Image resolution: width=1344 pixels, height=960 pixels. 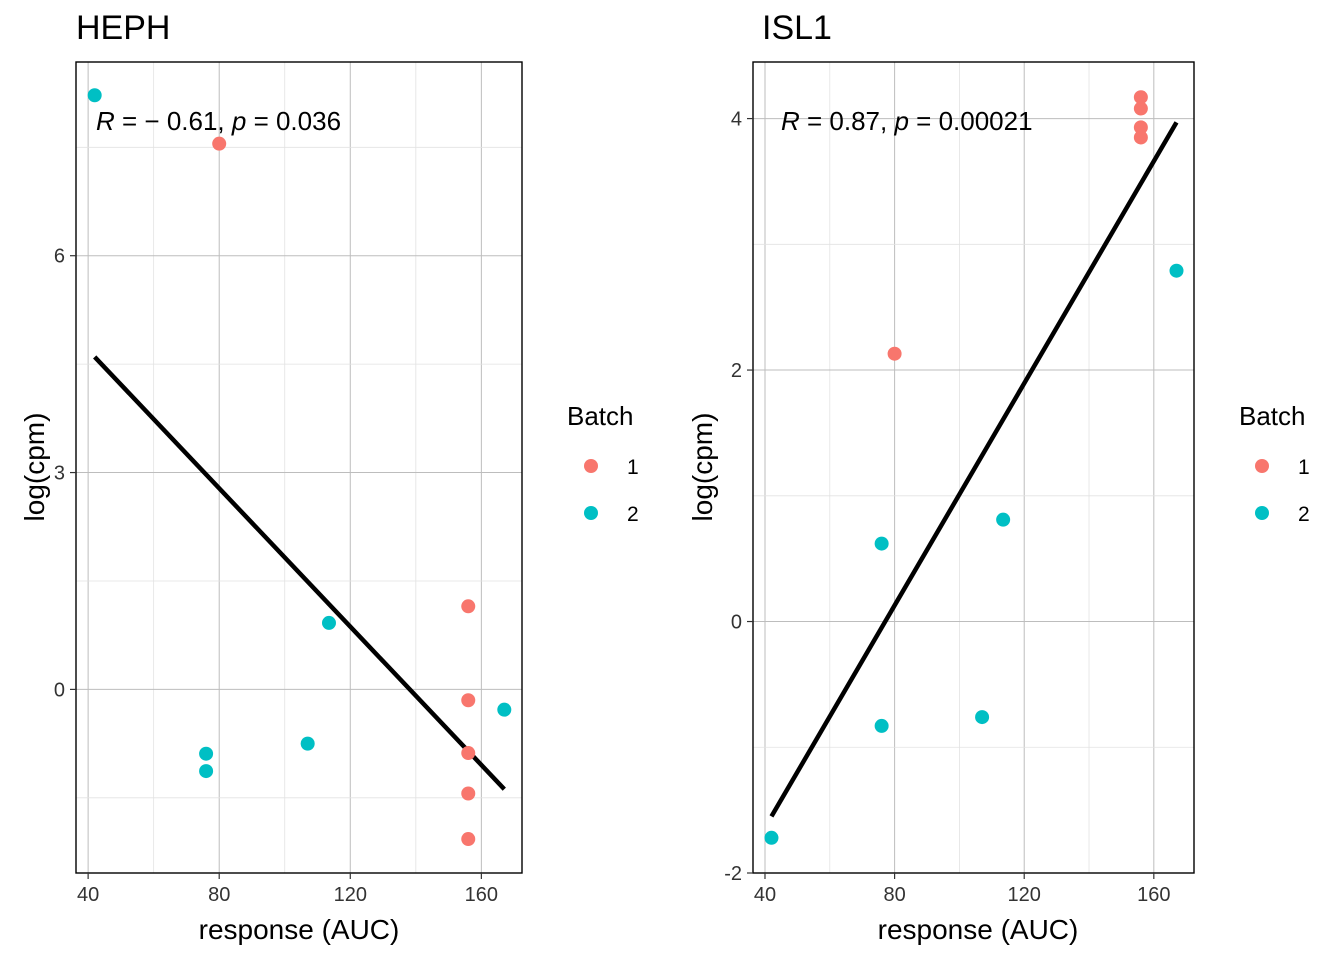 What do you see at coordinates (971, 121) in the screenshot?
I see `p-value: = 0.00021` at bounding box center [971, 121].